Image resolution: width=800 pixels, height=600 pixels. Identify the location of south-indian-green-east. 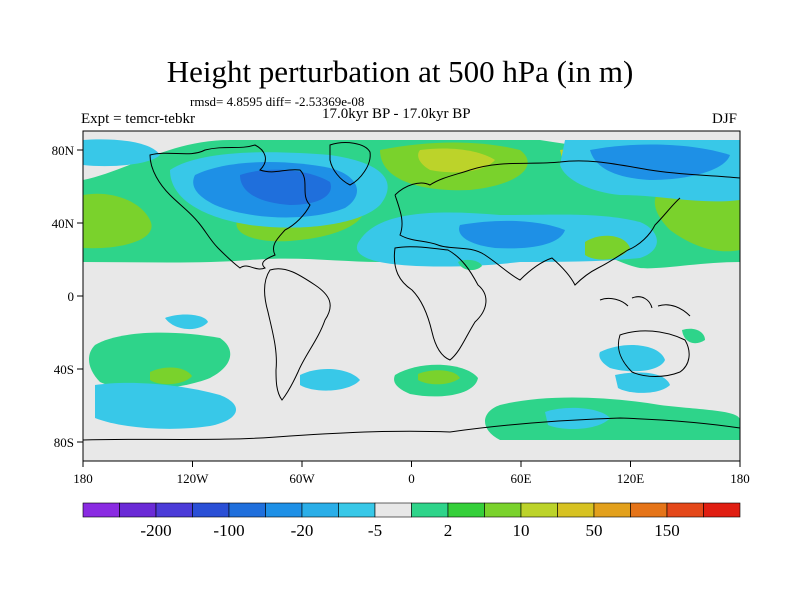
(693, 336).